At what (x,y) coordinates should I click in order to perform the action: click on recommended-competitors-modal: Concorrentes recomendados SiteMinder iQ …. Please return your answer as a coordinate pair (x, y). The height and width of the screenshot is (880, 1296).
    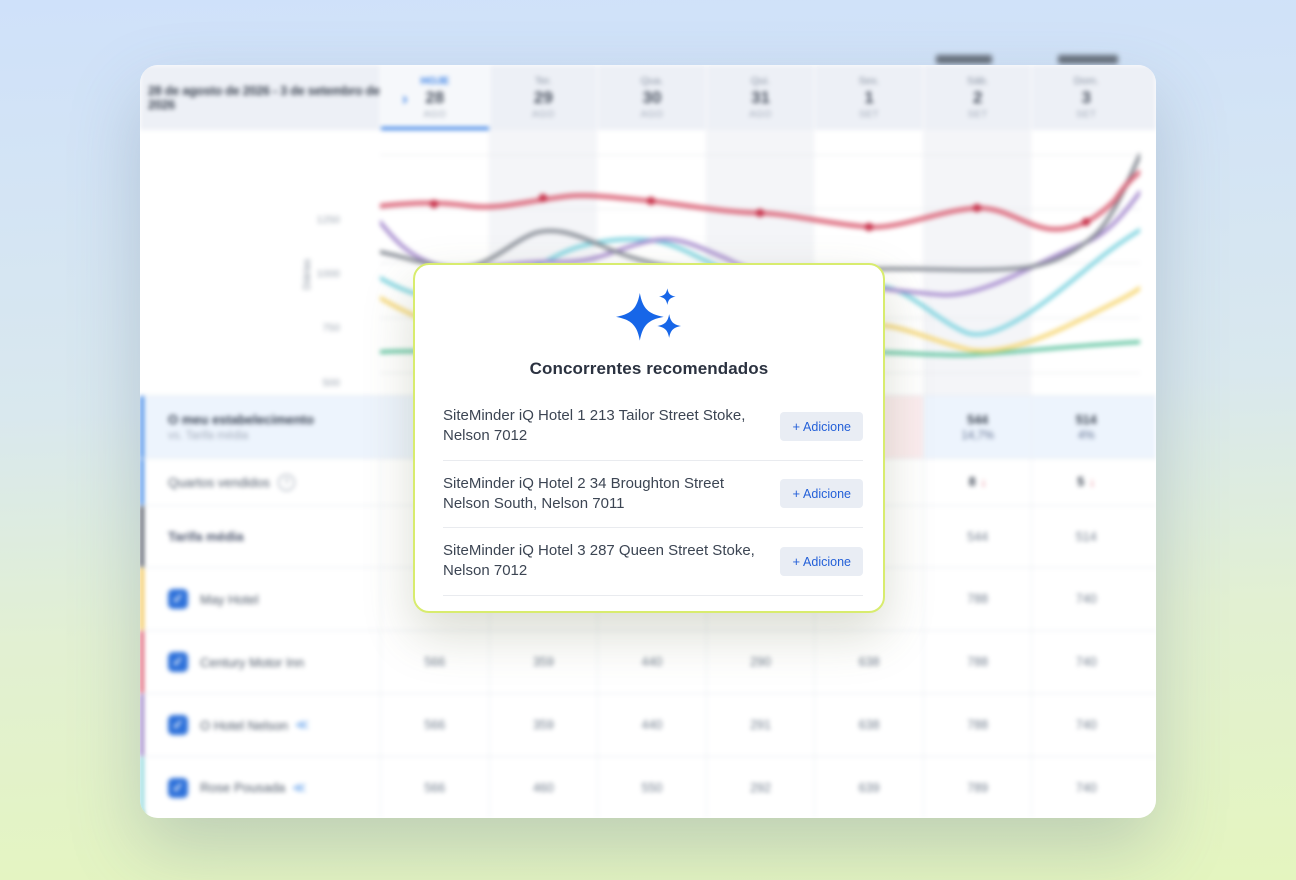
    Looking at the image, I should click on (649, 438).